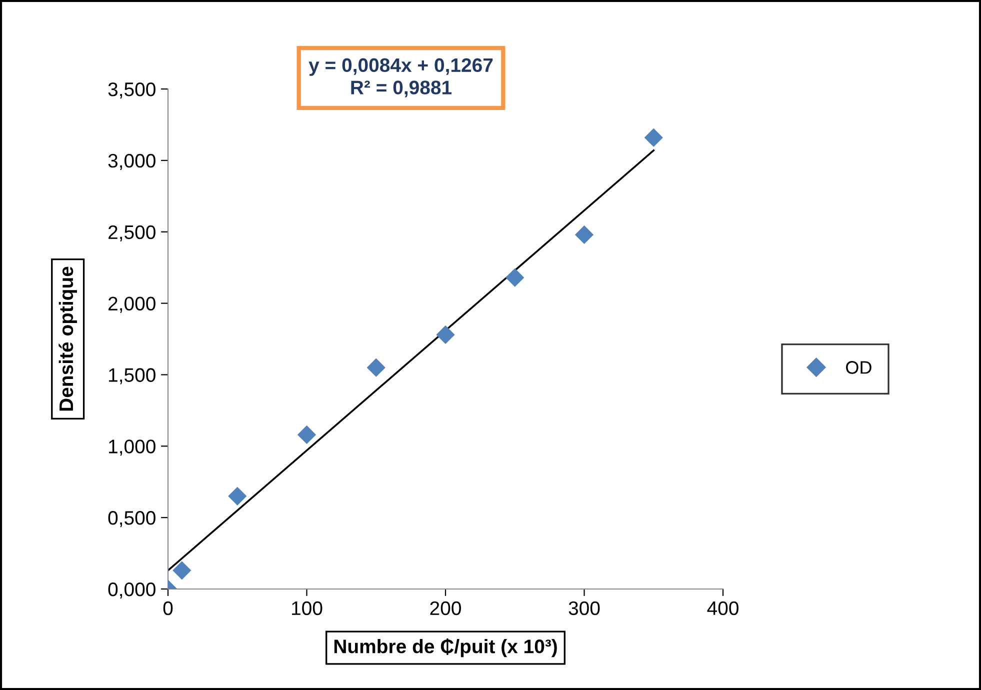 This screenshot has width=981, height=690. What do you see at coordinates (722, 608) in the screenshot?
I see `x-tick-label: 400` at bounding box center [722, 608].